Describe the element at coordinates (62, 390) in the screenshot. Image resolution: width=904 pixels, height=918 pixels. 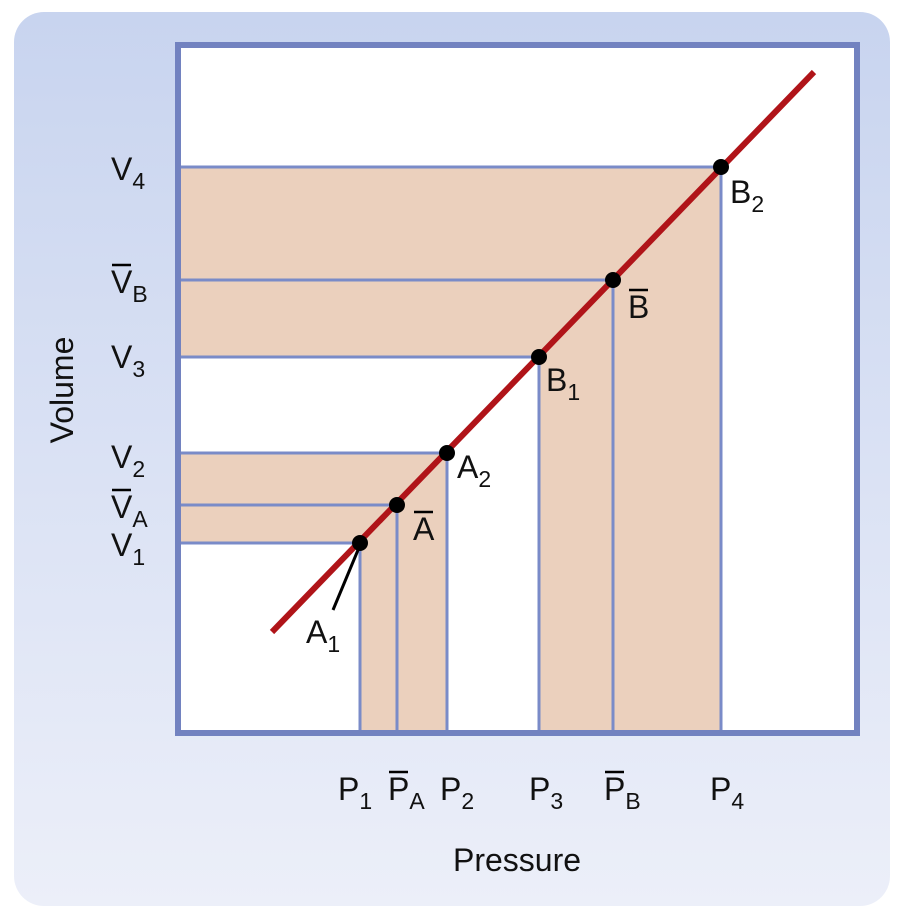
I see `y-axis-label: Volume` at that location.